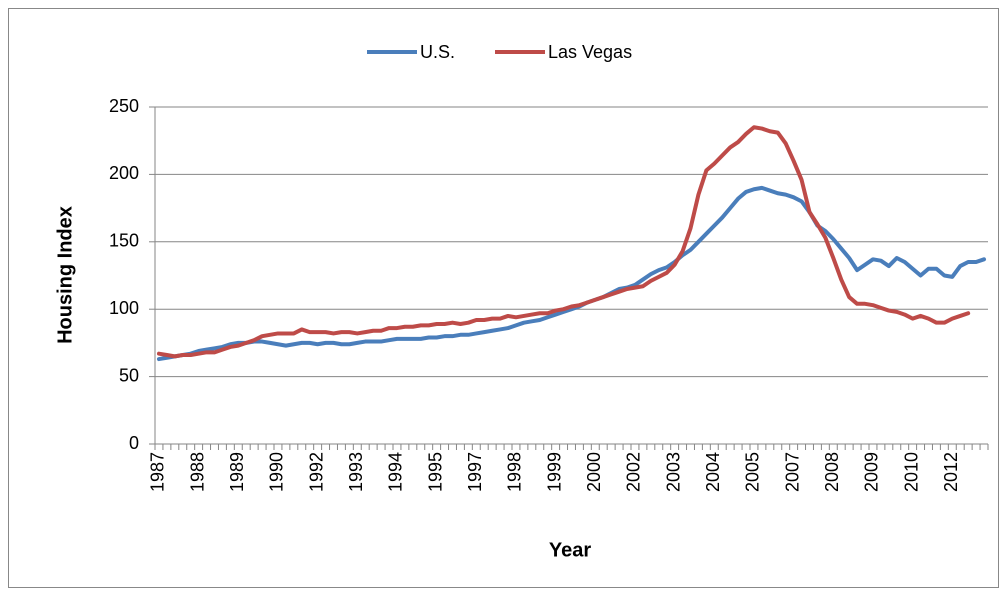 This screenshot has width=1007, height=596. What do you see at coordinates (792, 472) in the screenshot?
I see `x-tick-label: 2007` at bounding box center [792, 472].